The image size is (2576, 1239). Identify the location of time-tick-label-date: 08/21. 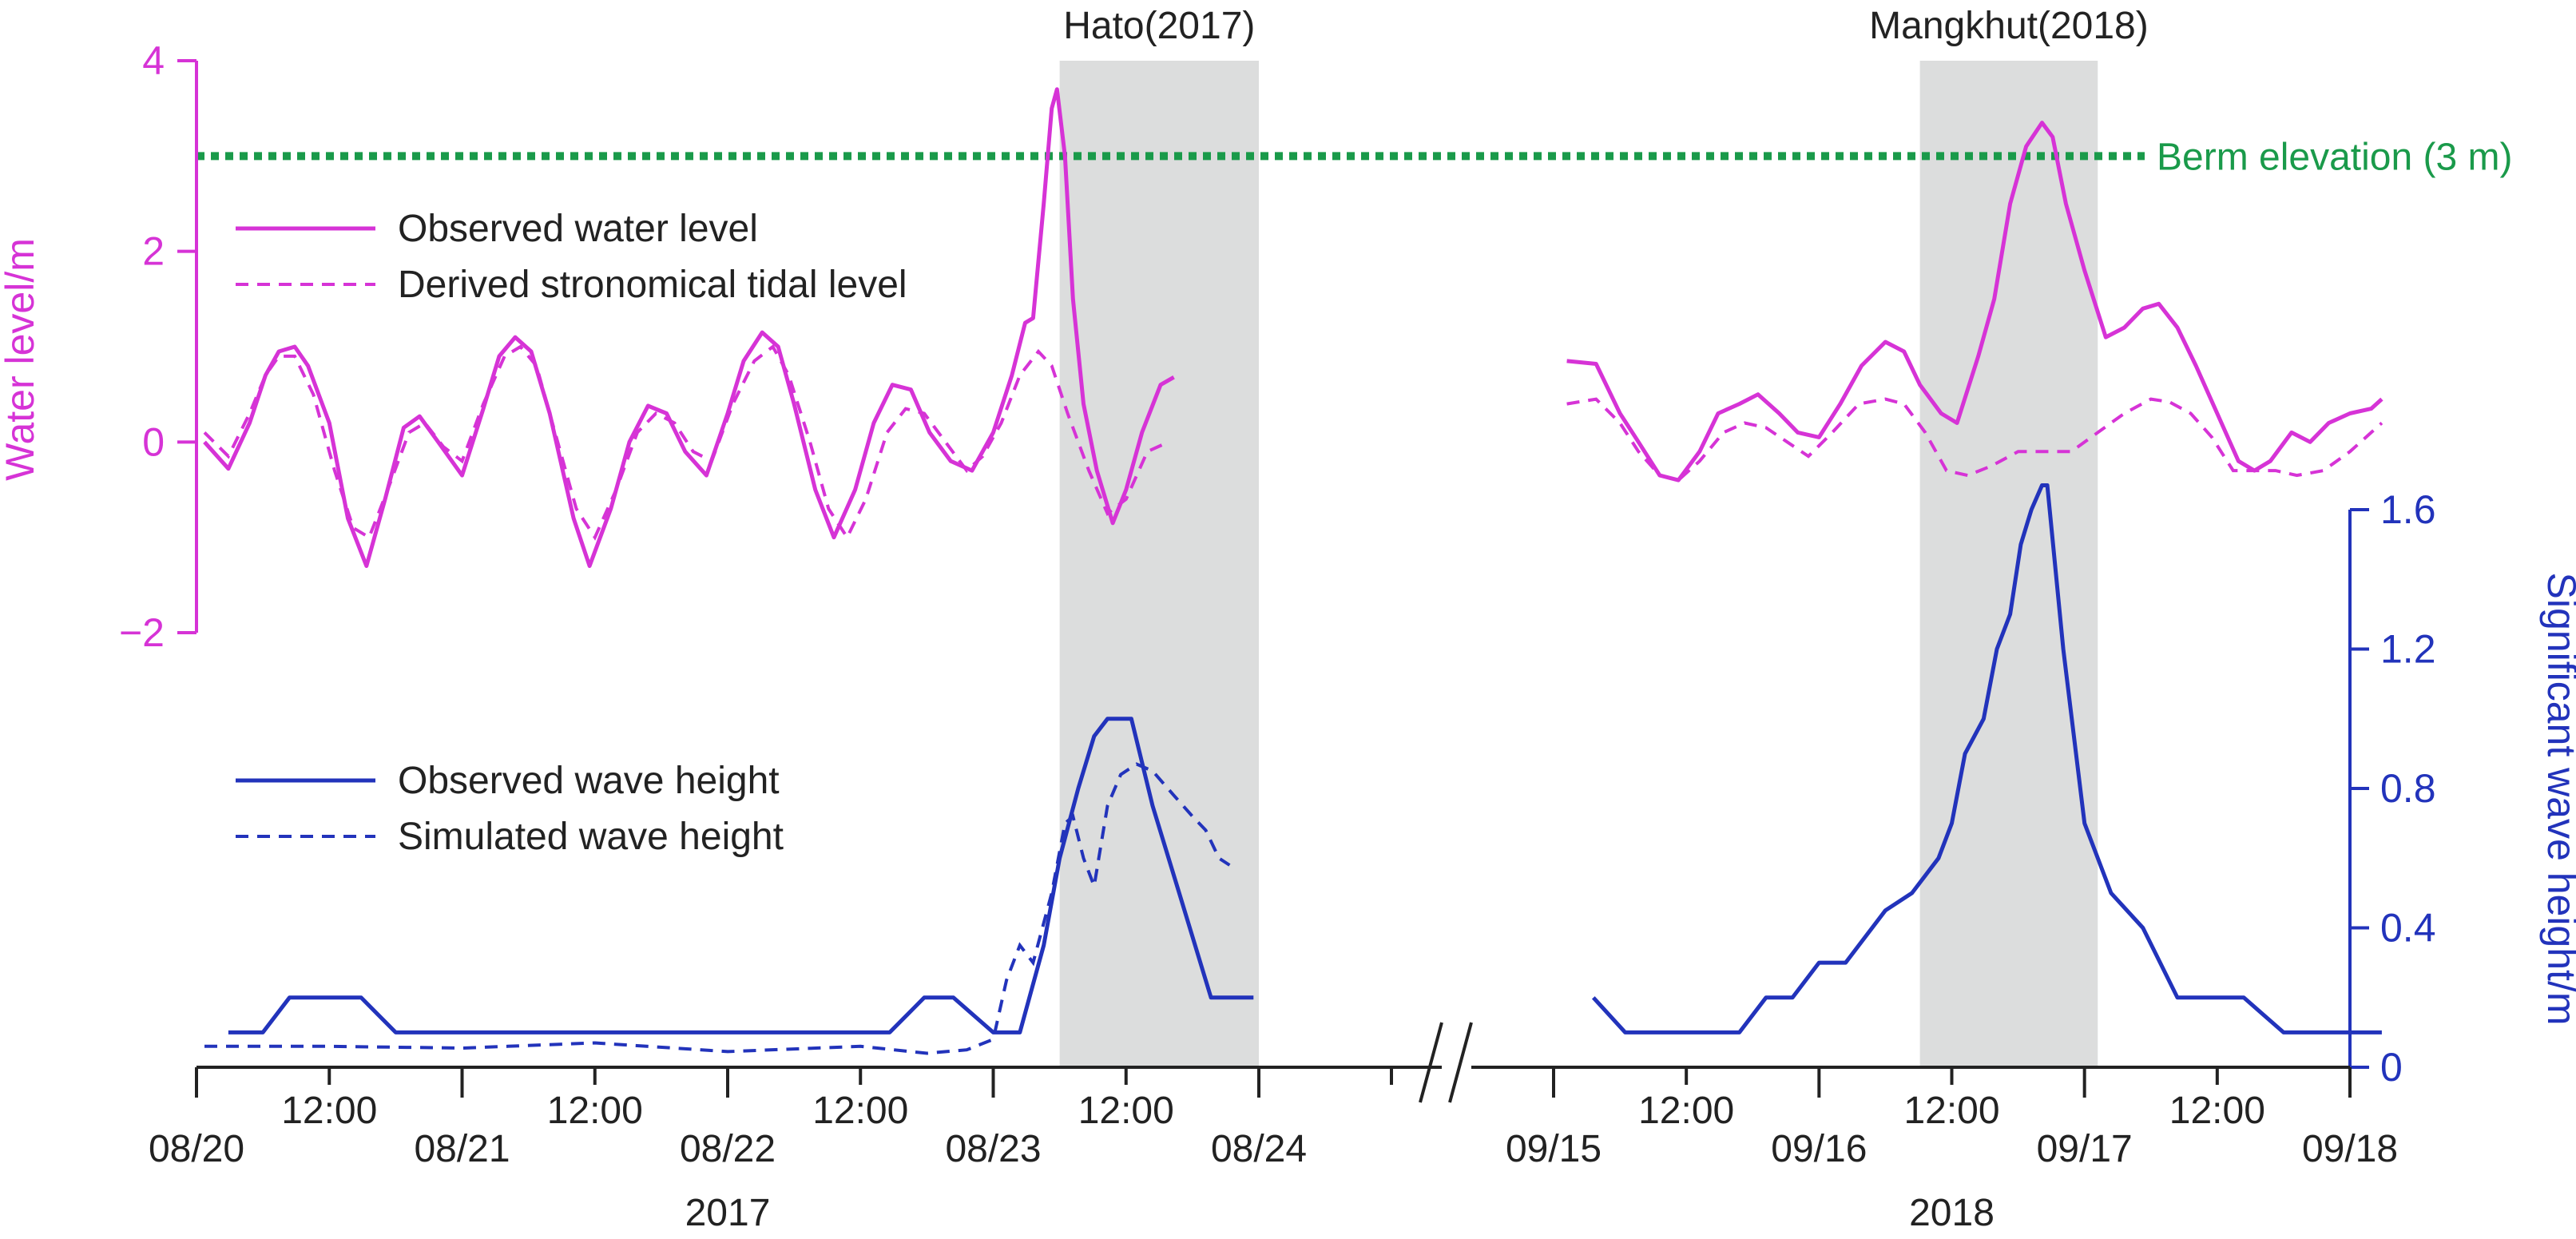
(462, 1149).